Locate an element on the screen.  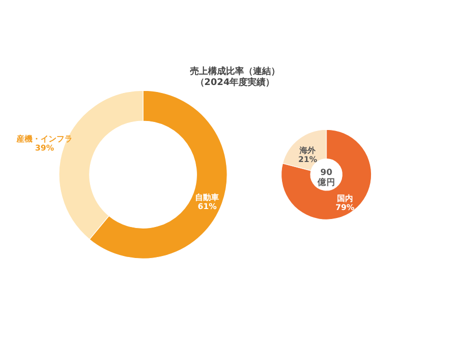
text: 億円 is located at coordinates (326, 182).